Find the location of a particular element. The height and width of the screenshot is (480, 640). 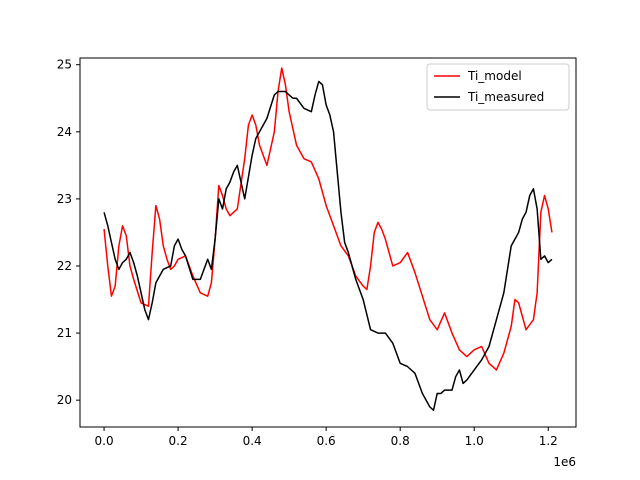

x-tick-label: 0.8 is located at coordinates (400, 441).